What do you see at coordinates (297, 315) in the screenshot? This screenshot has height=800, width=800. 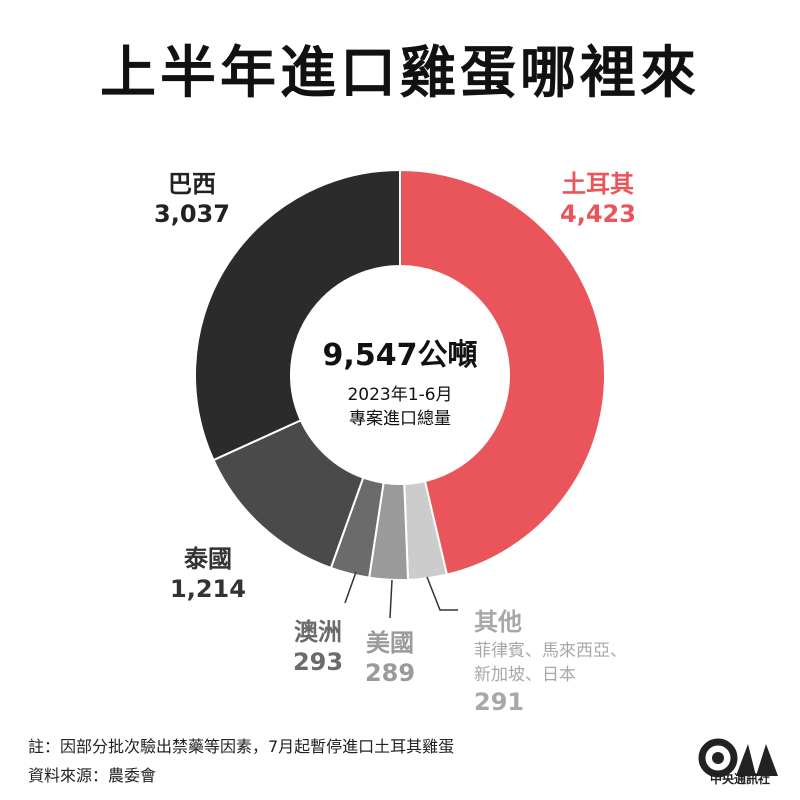 I see `slice-brazil` at bounding box center [297, 315].